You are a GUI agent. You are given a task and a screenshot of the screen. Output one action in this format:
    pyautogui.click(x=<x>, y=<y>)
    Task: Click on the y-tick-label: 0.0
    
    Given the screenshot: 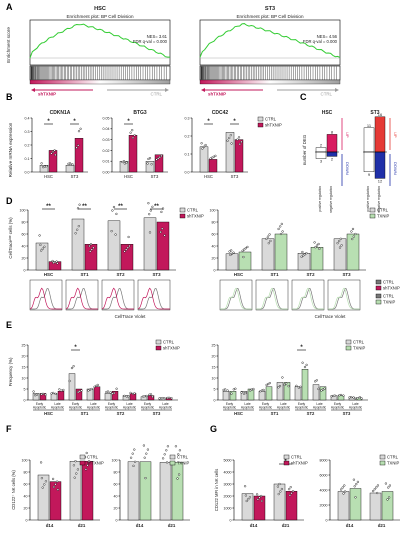 What is the action you would take?
    pyautogui.click(x=187, y=172)
    